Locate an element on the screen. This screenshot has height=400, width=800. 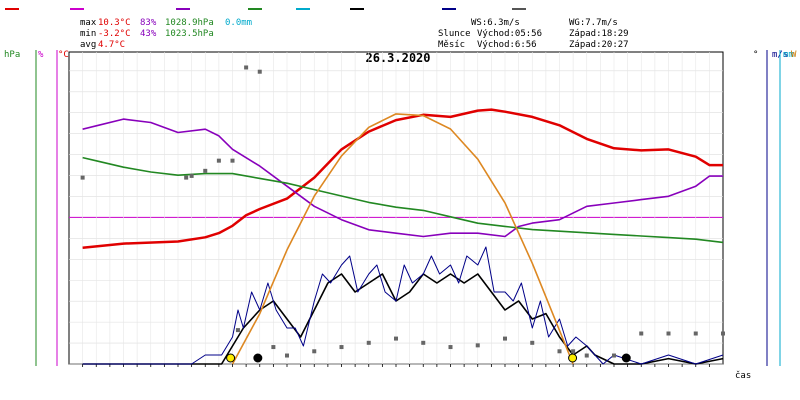
pct-unit: % is located at coordinates (41, 55).